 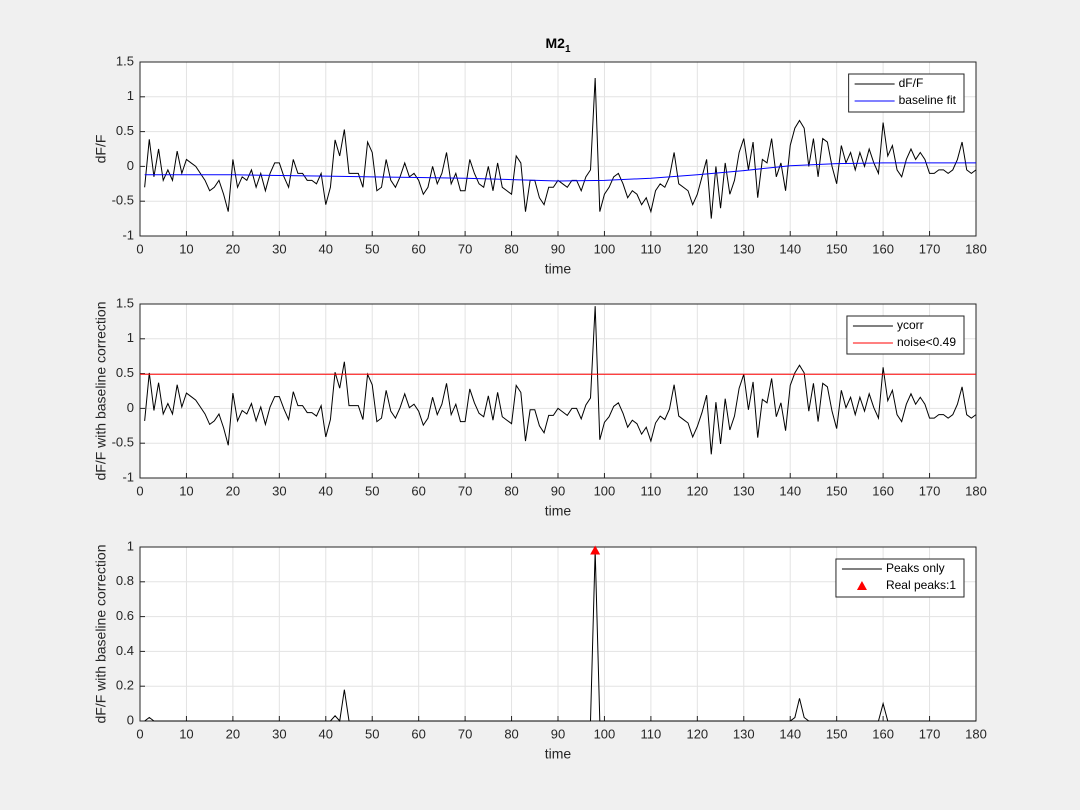 I want to click on y-tick-label: 0.4, so click(x=125, y=650).